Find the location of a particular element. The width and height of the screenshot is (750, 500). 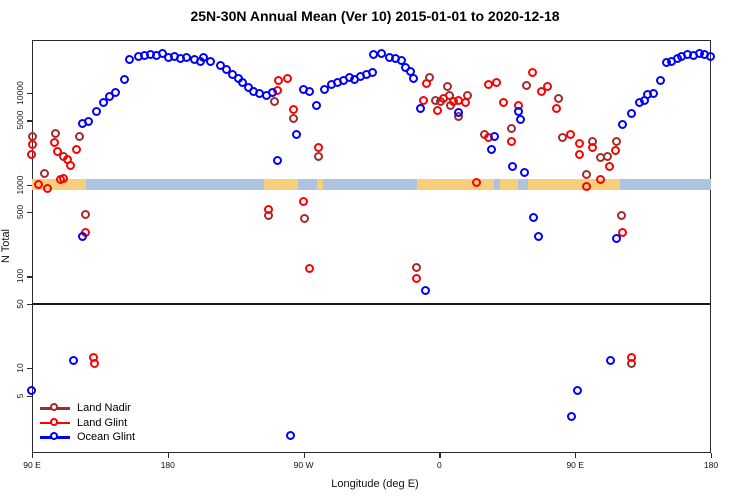

y-tick-label: 50 is located at coordinates (20, 304).